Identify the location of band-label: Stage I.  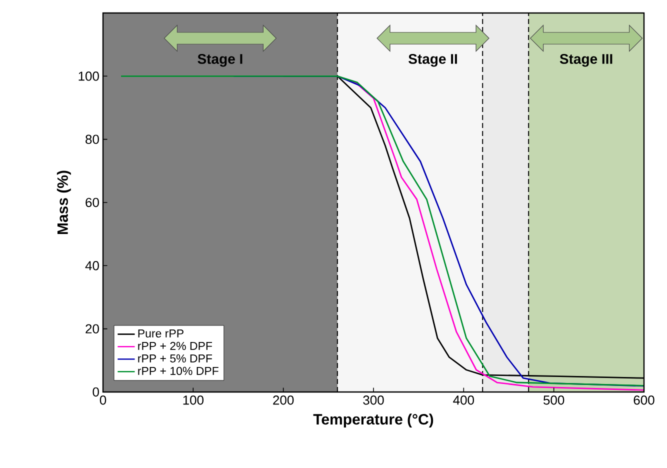
(220, 60).